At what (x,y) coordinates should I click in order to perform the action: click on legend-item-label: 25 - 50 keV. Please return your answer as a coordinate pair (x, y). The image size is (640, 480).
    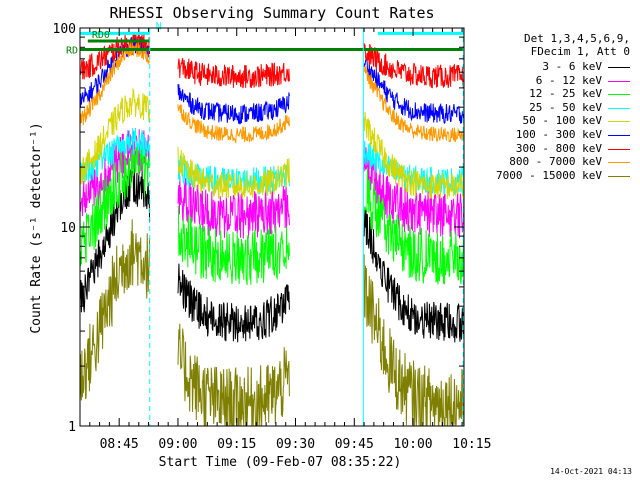
    Looking at the image, I should click on (565, 107).